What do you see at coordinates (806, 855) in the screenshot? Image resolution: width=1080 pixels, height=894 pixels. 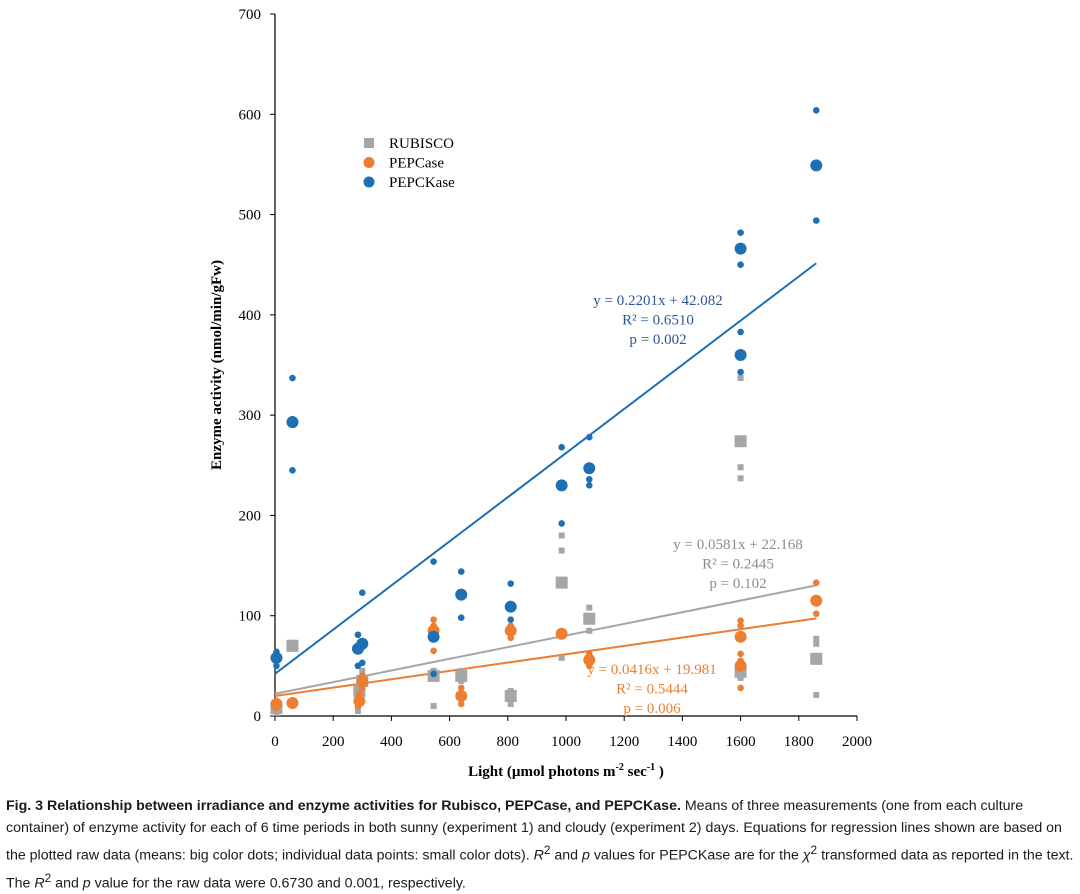 I see `caption-chi-symbol: χ` at bounding box center [806, 855].